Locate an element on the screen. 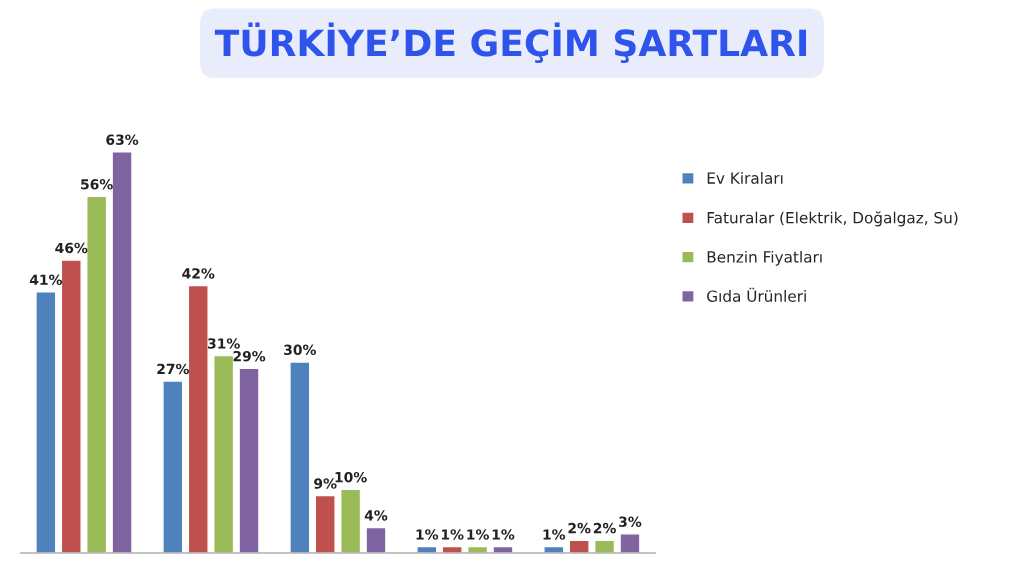 This screenshot has height=576, width=1024. data-label: 9% is located at coordinates (325, 483).